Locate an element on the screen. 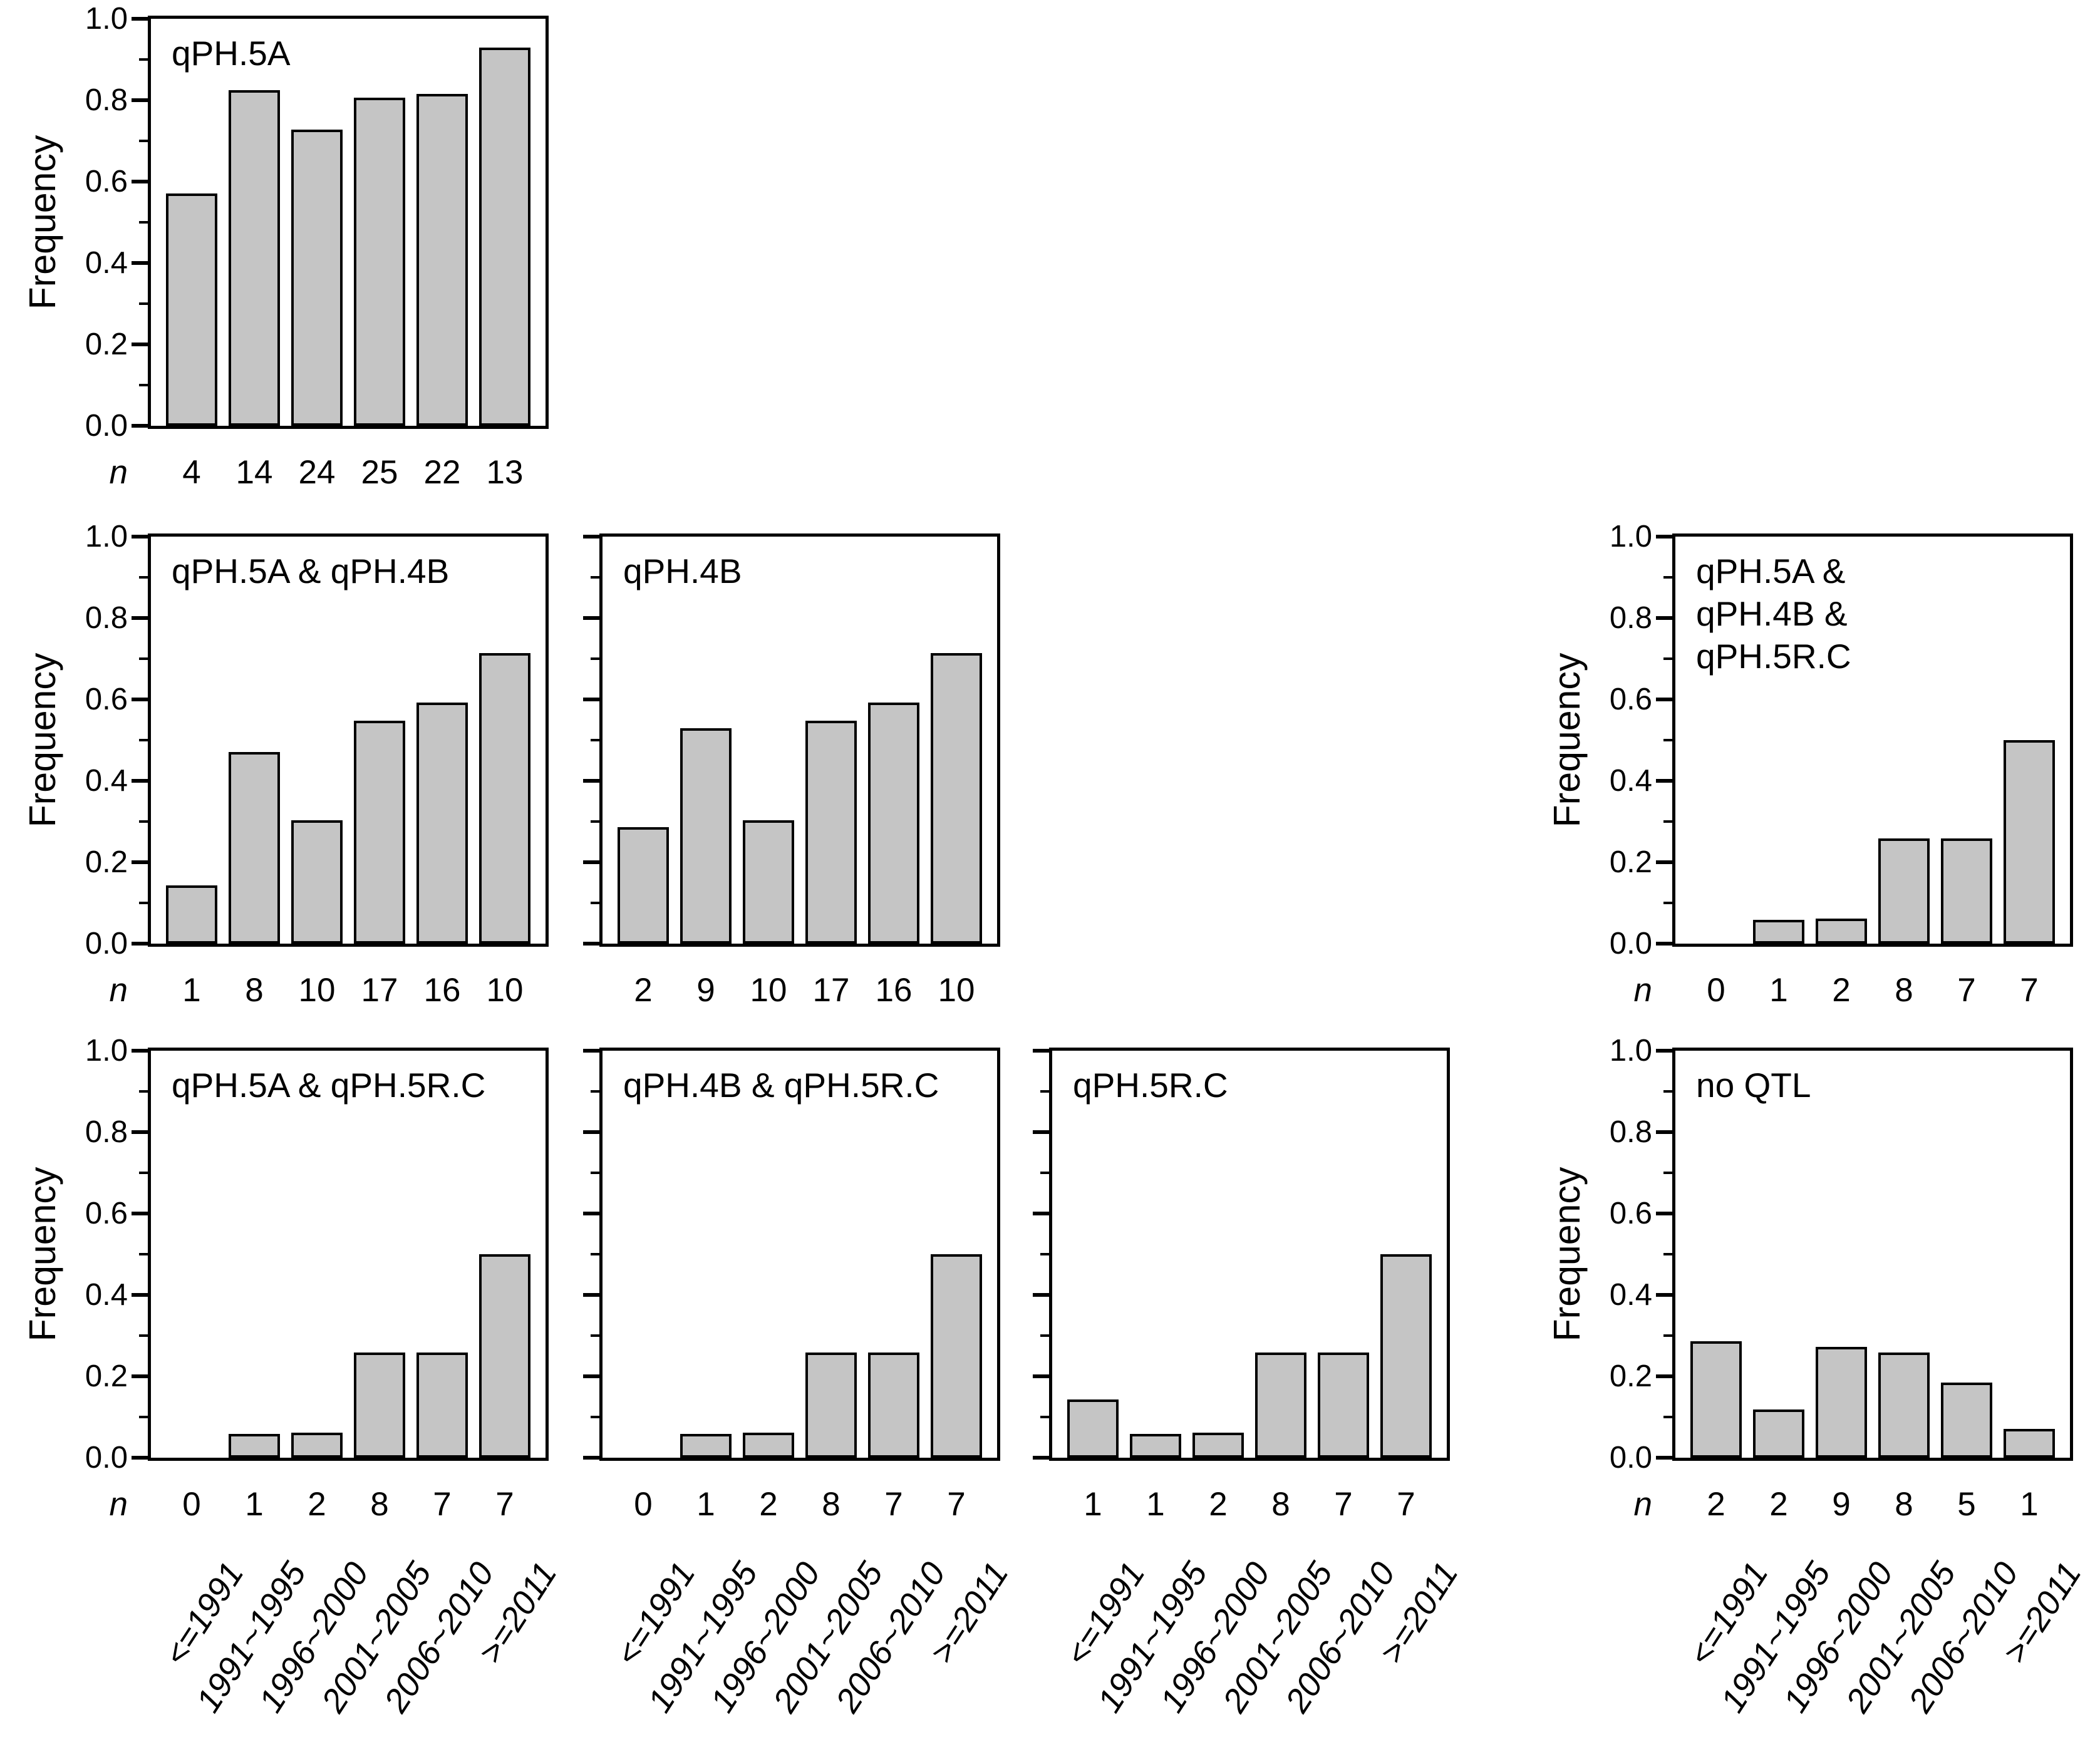 This screenshot has height=1747, width=2100. n-value: 14 is located at coordinates (254, 472).